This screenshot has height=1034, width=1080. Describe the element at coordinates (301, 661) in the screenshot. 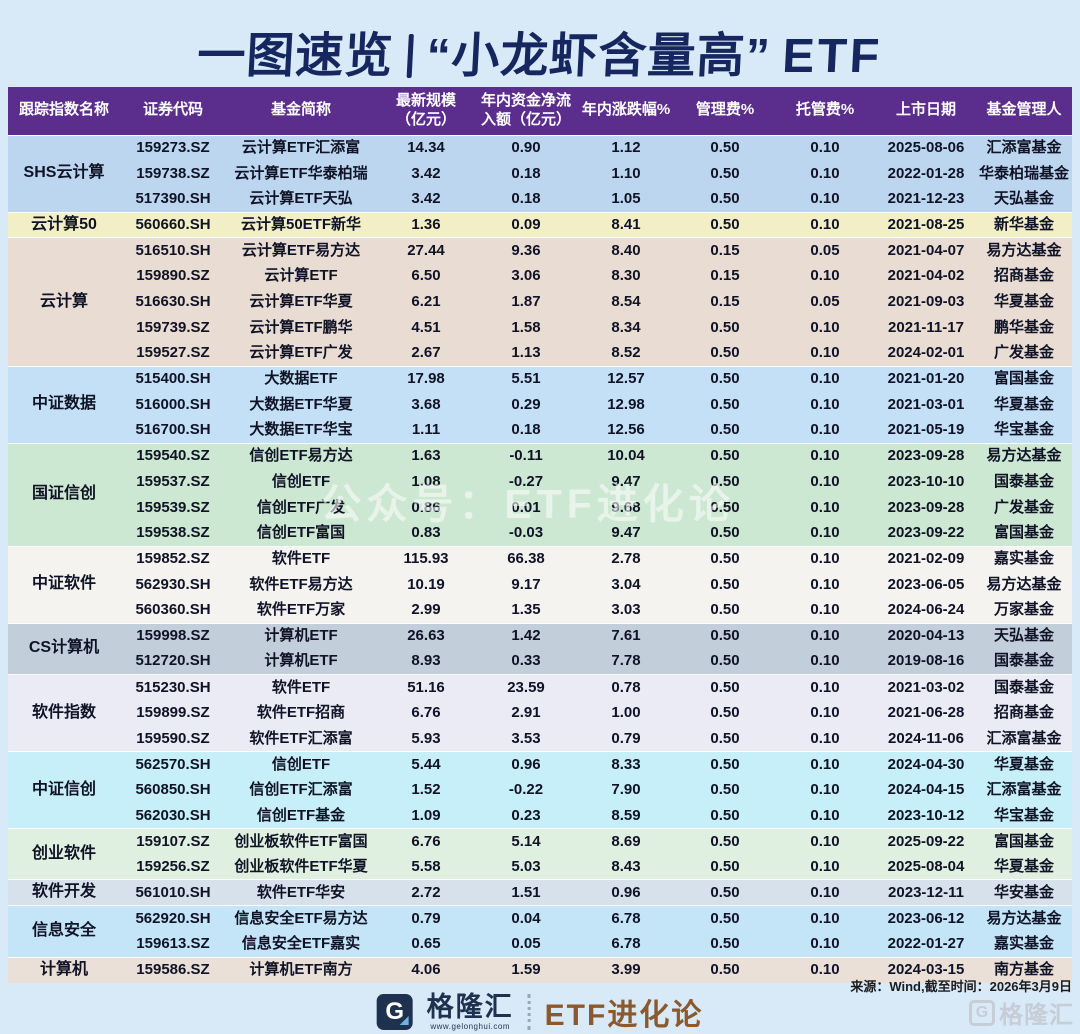

I see `table-cell: 计算机ETF` at that location.